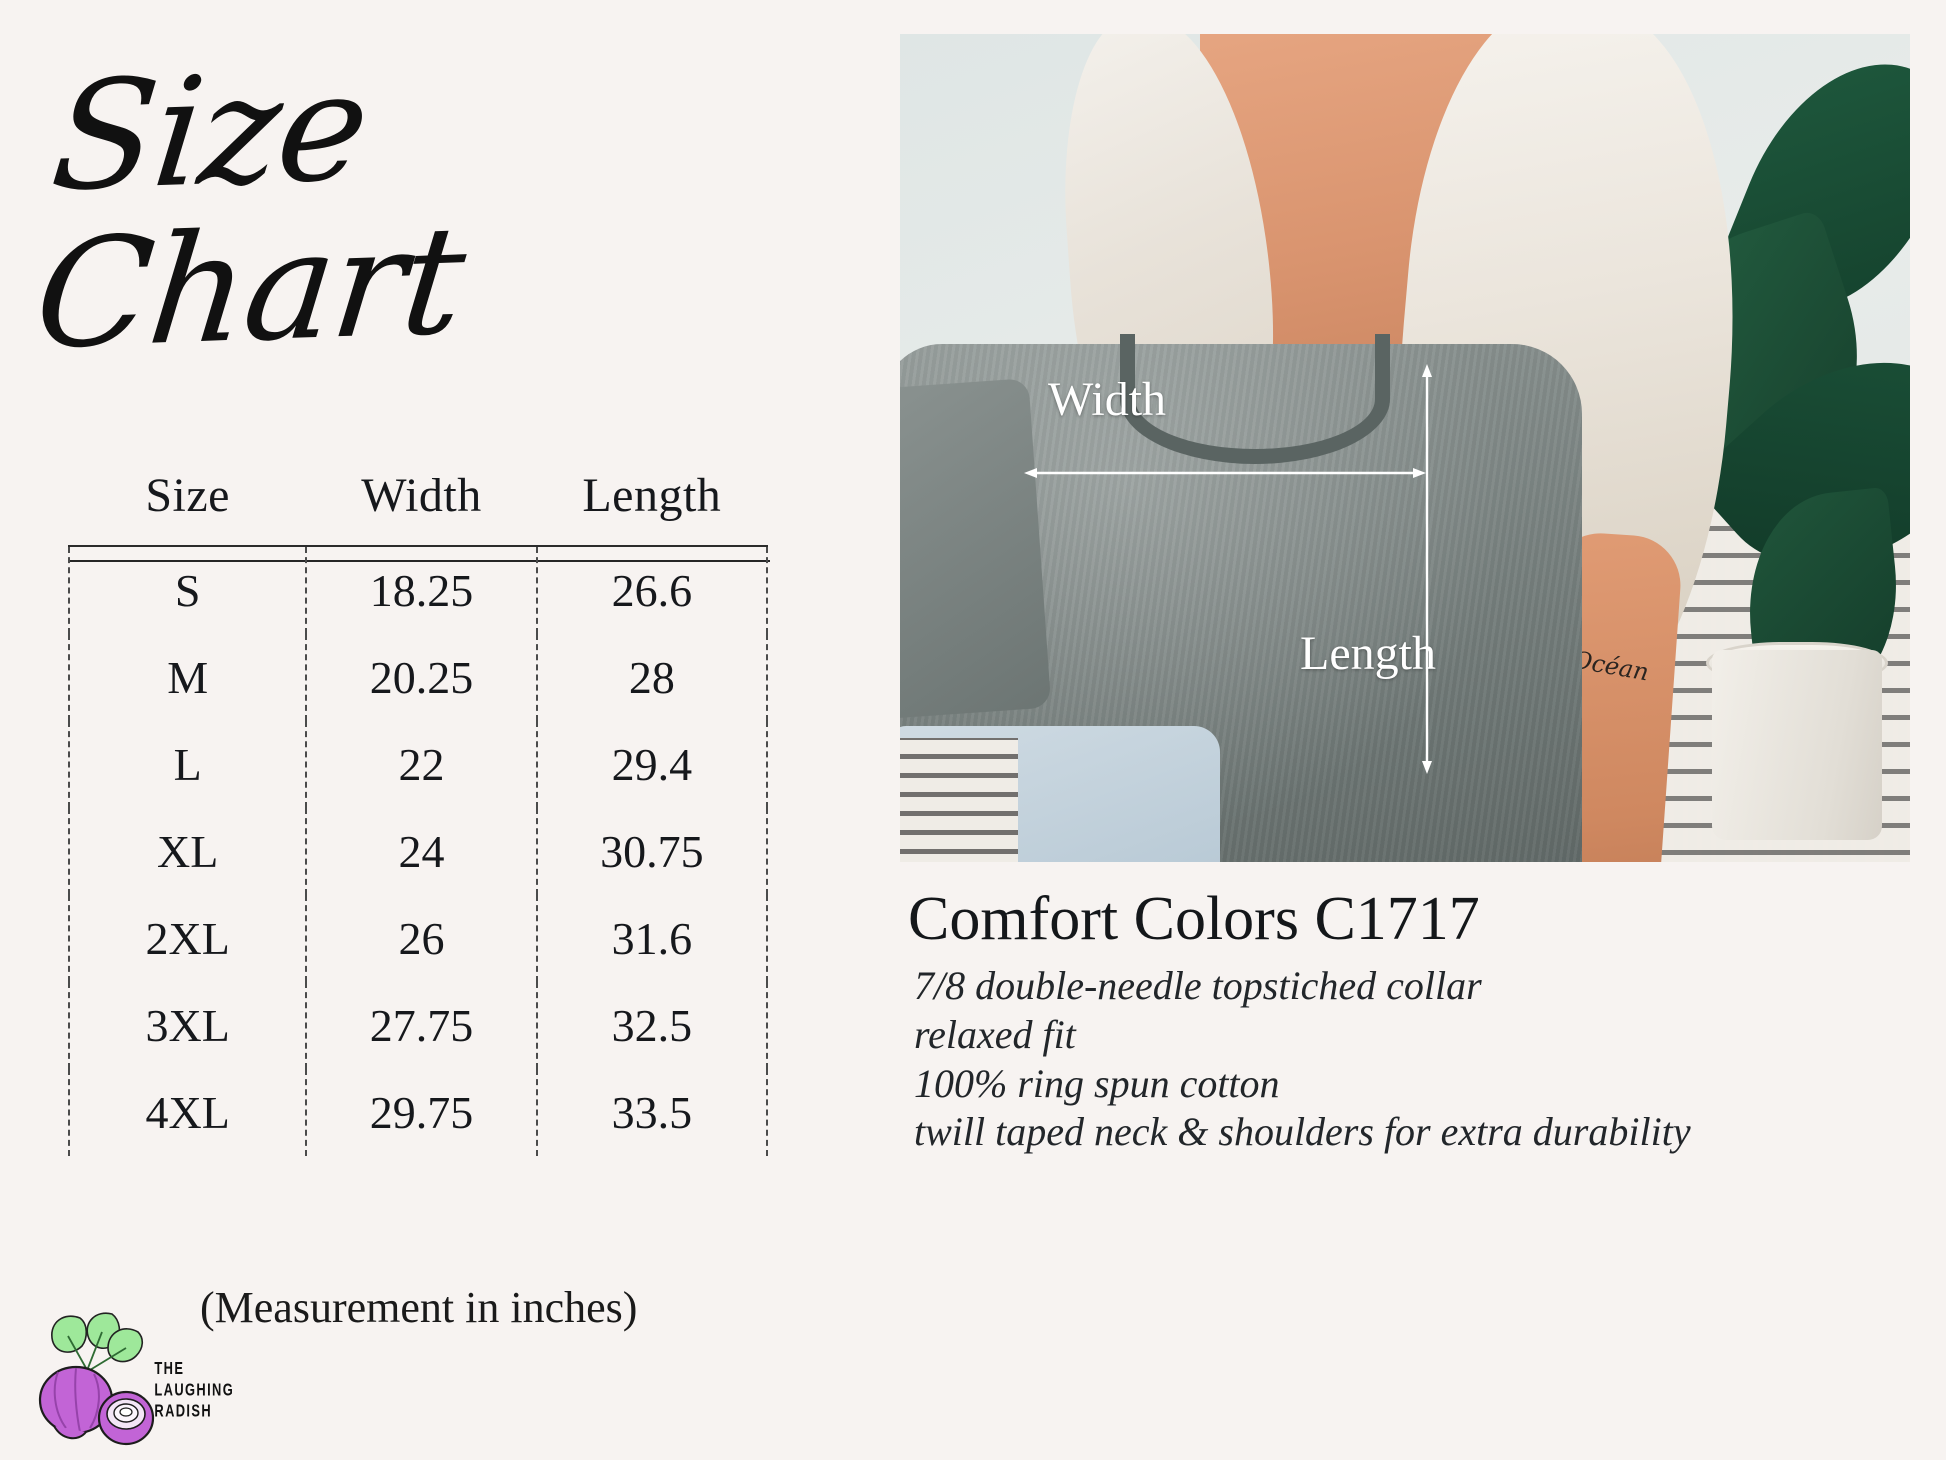  I want to click on size-table-head: Size Width Length, so click(418, 507).